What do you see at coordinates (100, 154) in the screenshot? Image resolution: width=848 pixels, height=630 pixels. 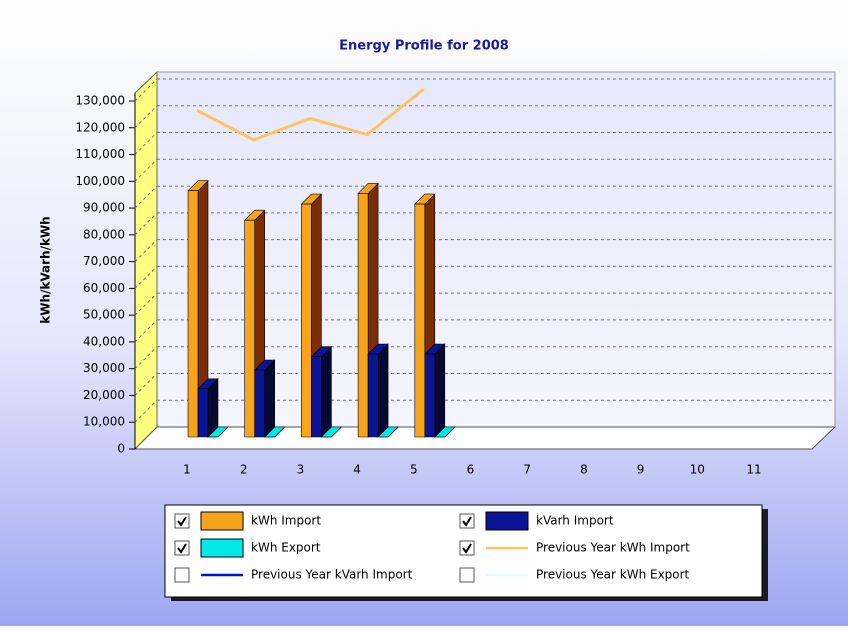 I see `y-tick-label: 110,000` at bounding box center [100, 154].